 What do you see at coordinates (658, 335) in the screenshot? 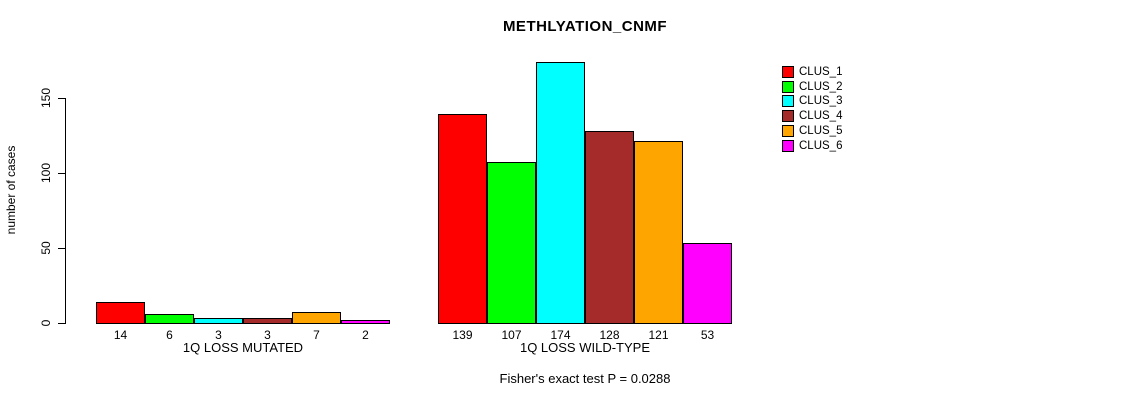
I see `bar-value-label: 121` at bounding box center [658, 335].